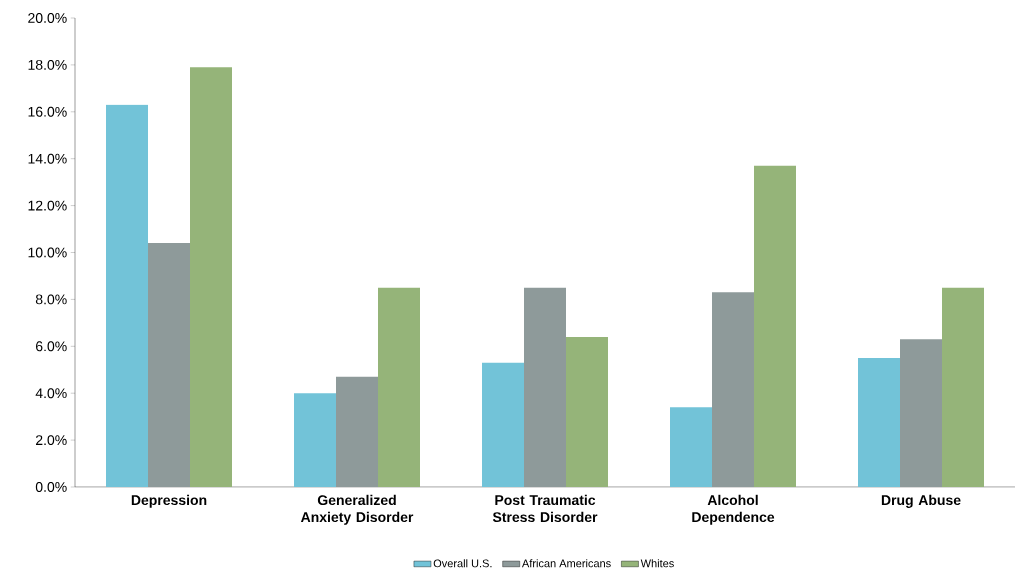 The image size is (1015, 574). I want to click on x-tick-label: Post Traumatic Stress Disorder, so click(545, 508).